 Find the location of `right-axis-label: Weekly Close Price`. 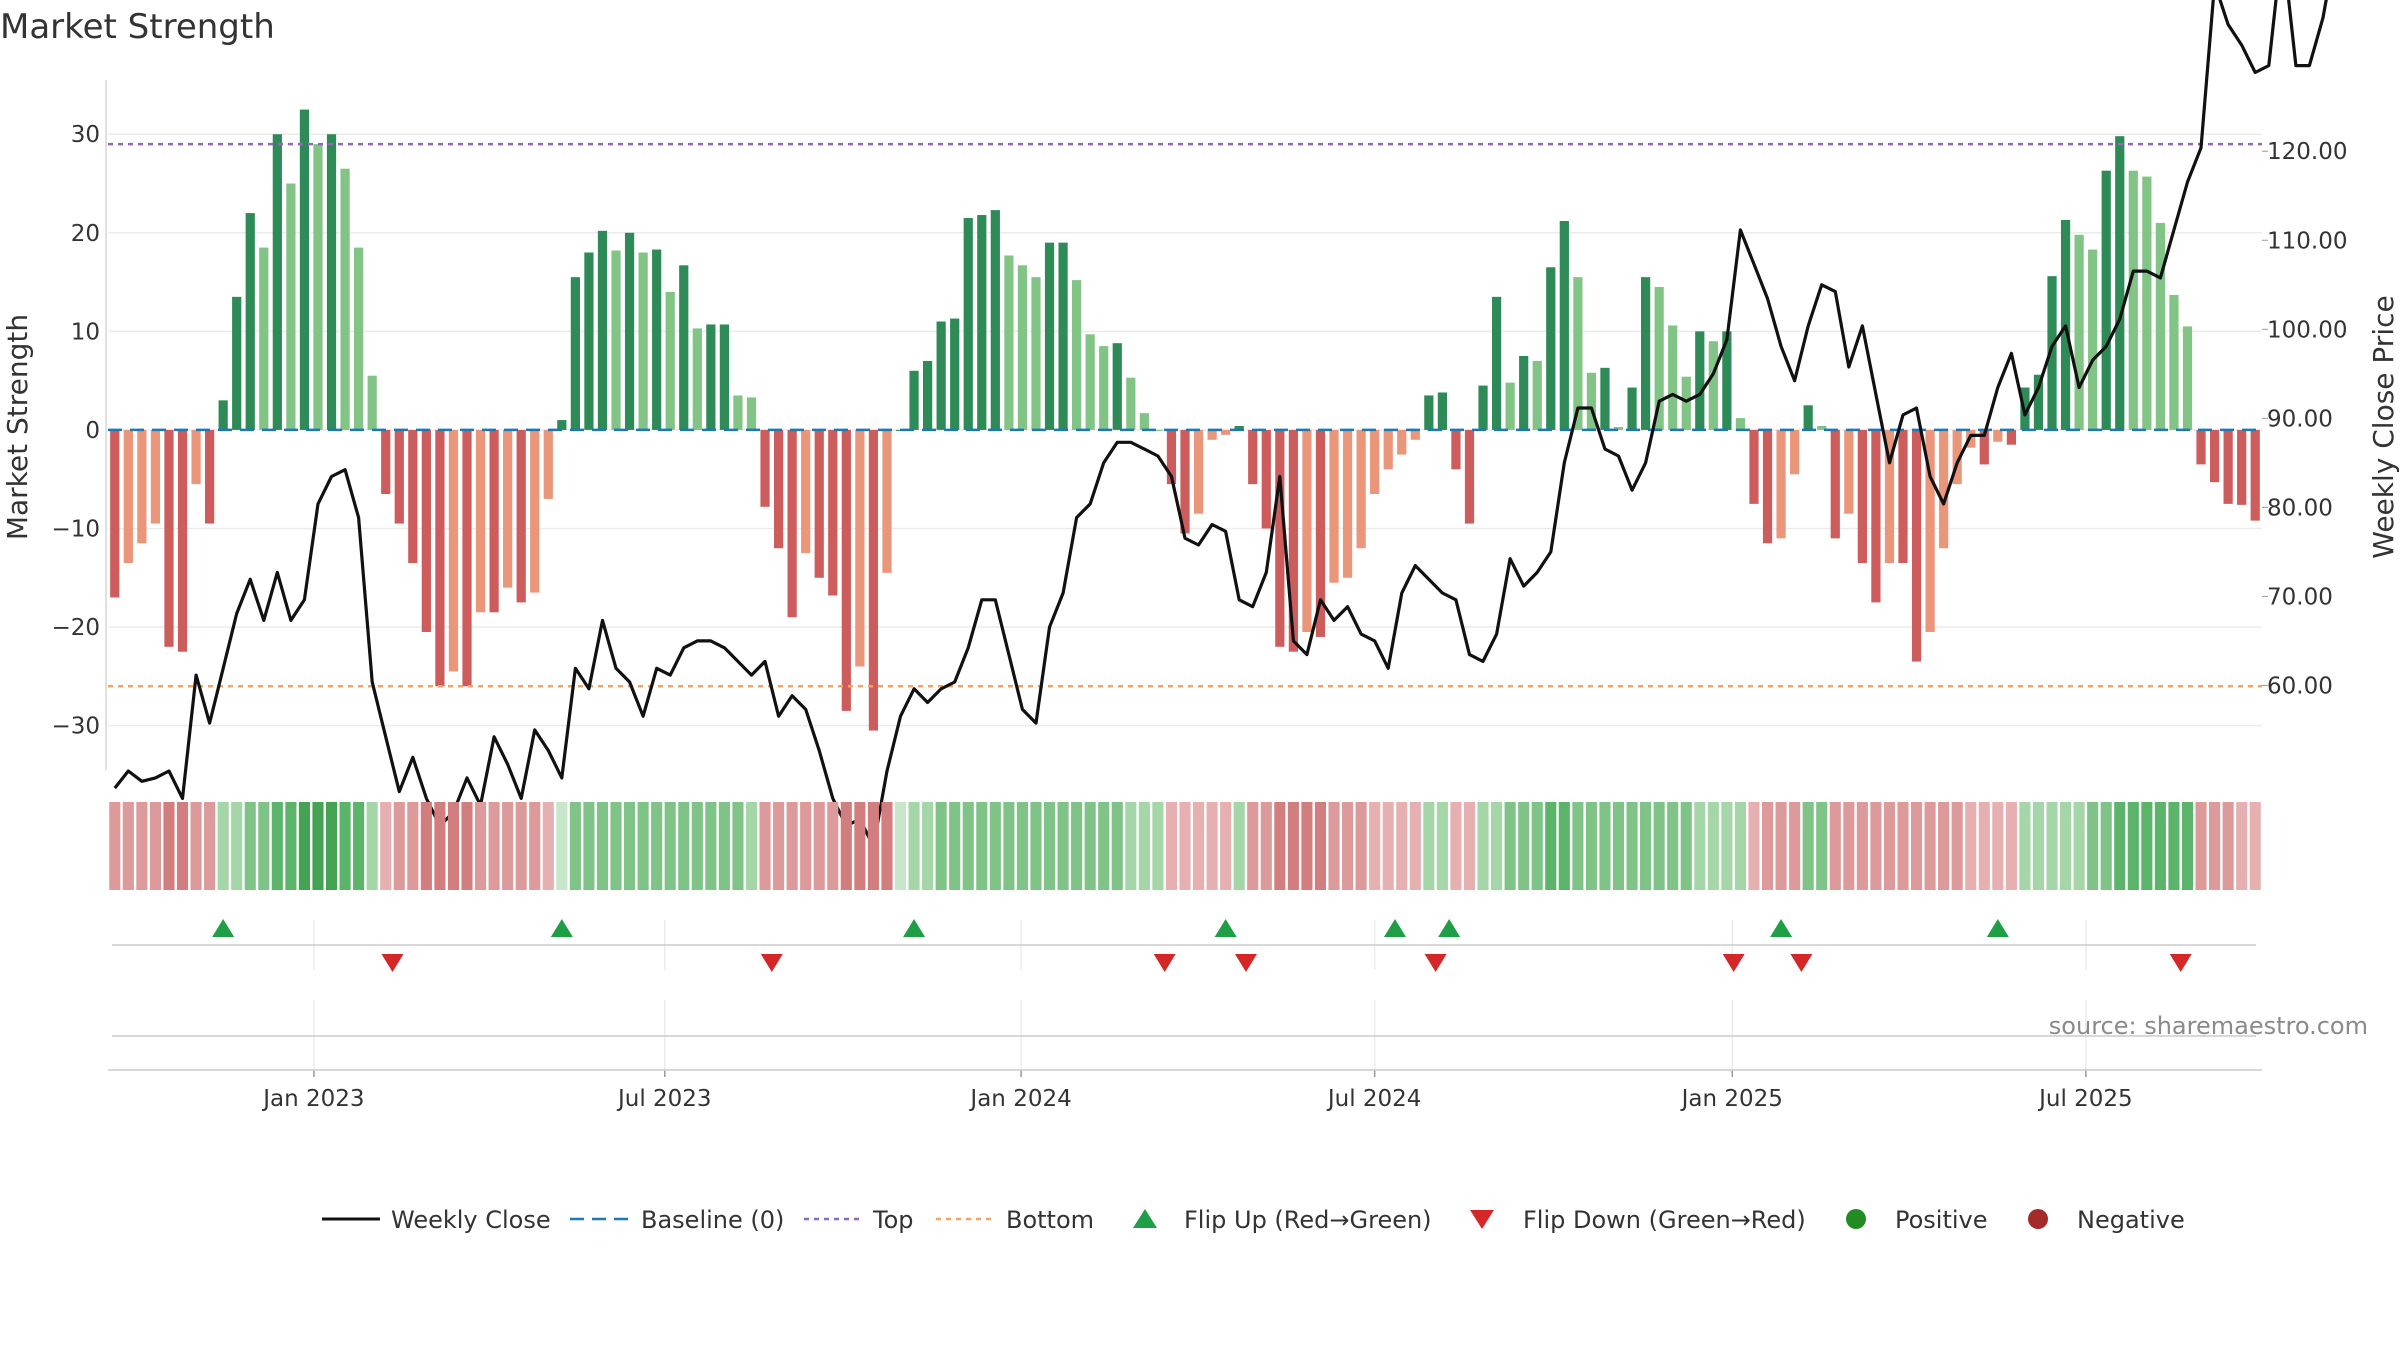

right-axis-label: Weekly Close Price is located at coordinates (2383, 426).